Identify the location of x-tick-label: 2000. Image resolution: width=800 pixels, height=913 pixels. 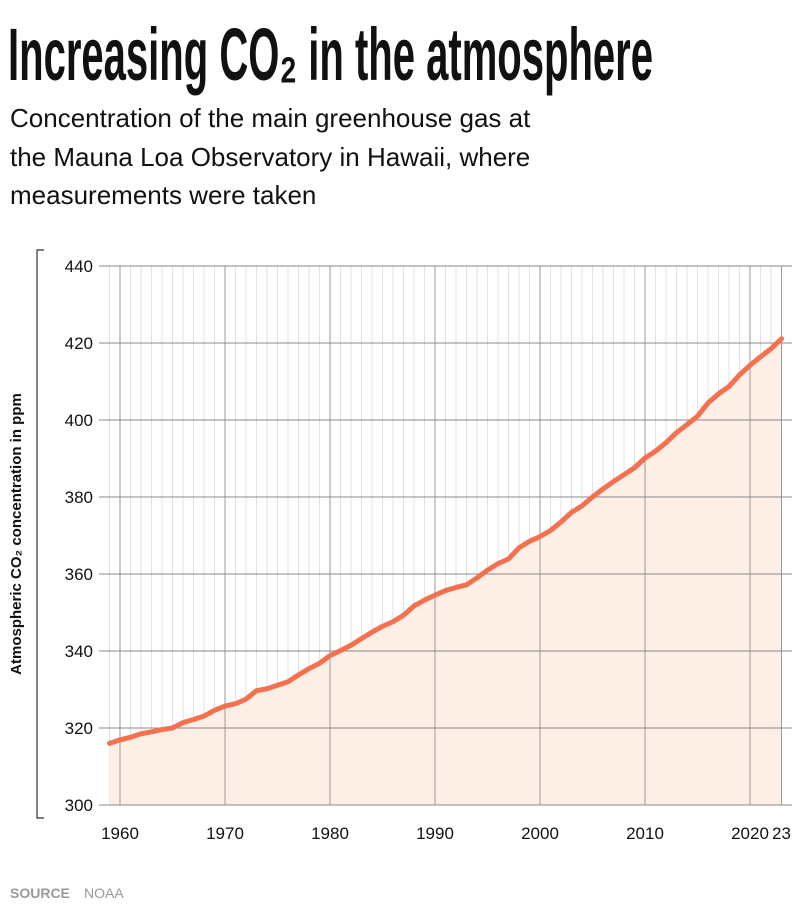
(540, 833).